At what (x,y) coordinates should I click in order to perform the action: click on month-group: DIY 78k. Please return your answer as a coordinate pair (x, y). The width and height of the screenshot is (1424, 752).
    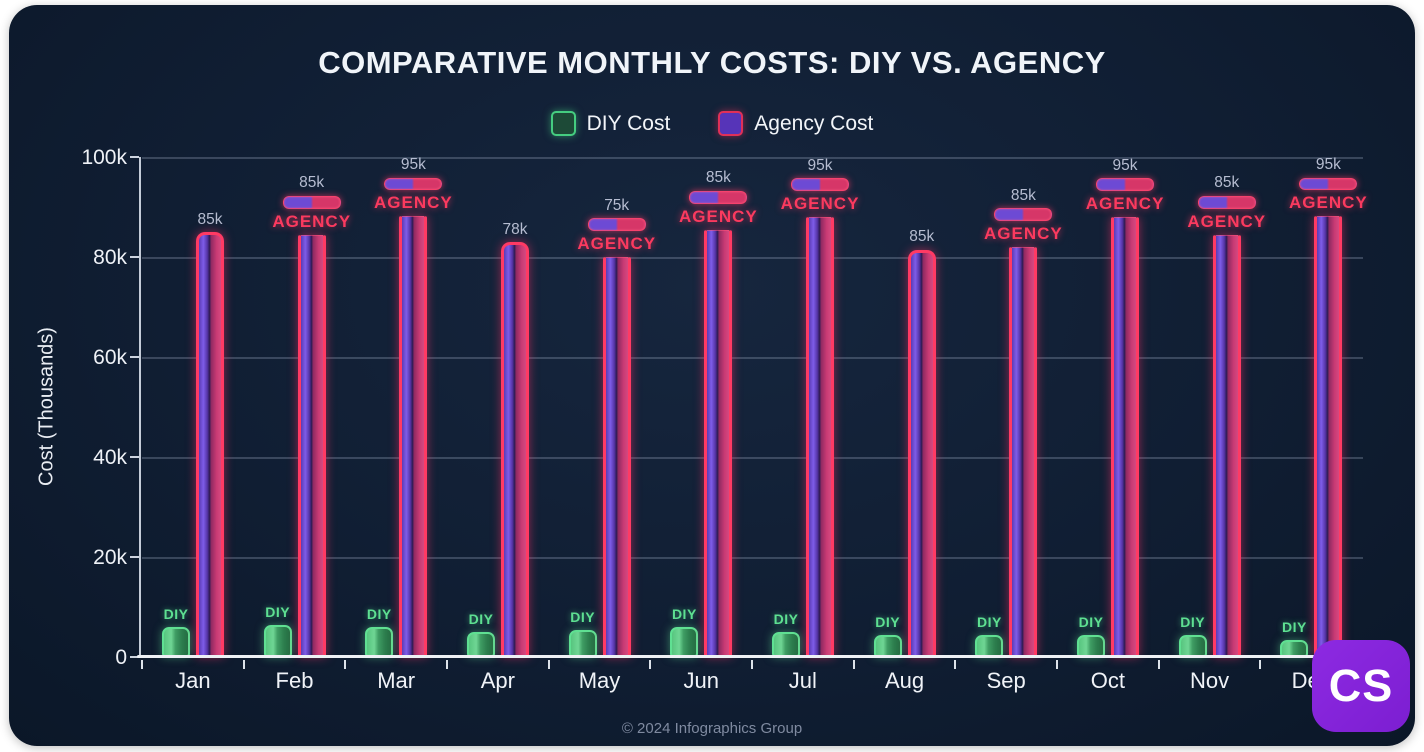
    Looking at the image, I should click on (497, 413).